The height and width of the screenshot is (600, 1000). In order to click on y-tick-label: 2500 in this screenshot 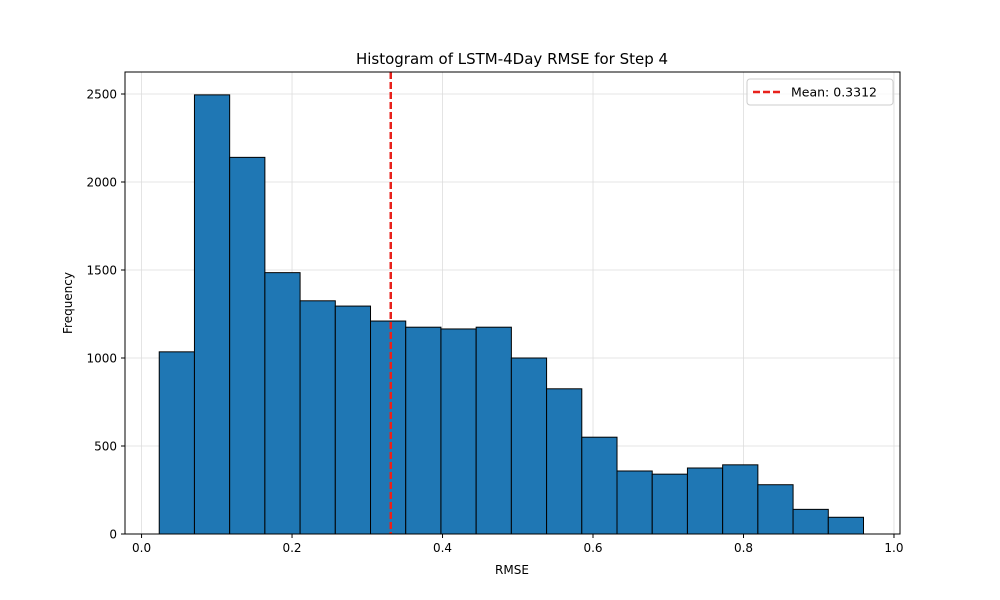, I will do `click(101, 95)`.